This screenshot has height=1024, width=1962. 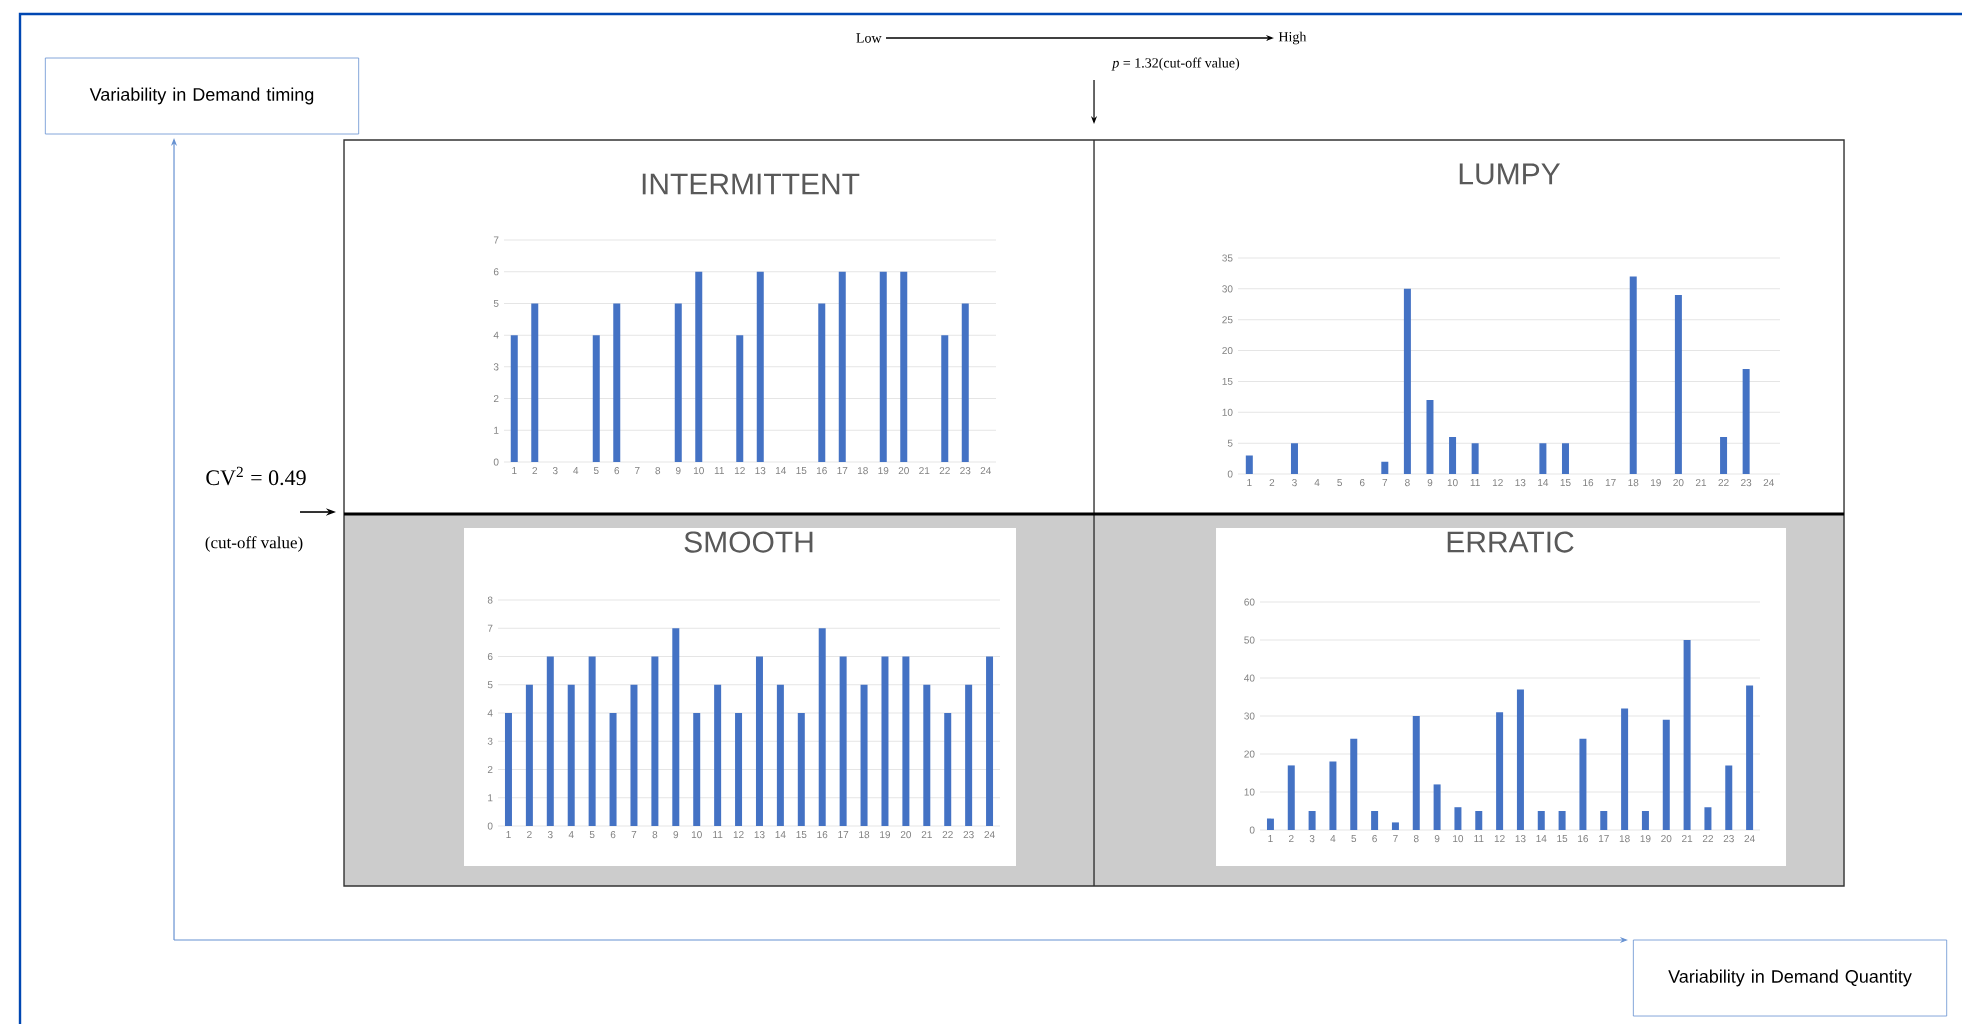 I want to click on text: Variability in Demand Quantity, so click(x=1790, y=978).